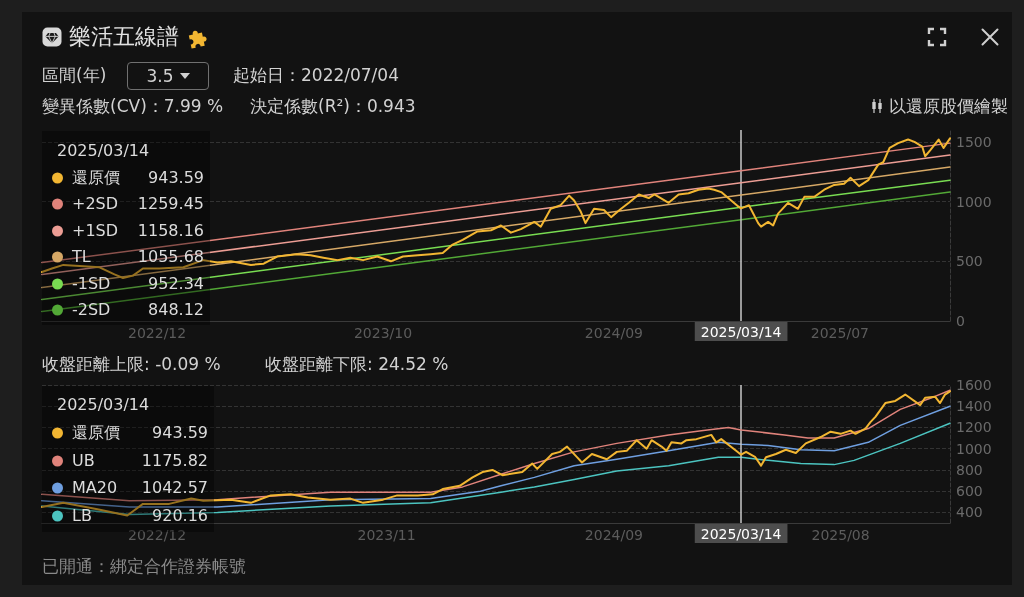 This screenshot has height=597, width=1024. Describe the element at coordinates (168, 76) in the screenshot. I see `dropdown: 3.5` at that location.